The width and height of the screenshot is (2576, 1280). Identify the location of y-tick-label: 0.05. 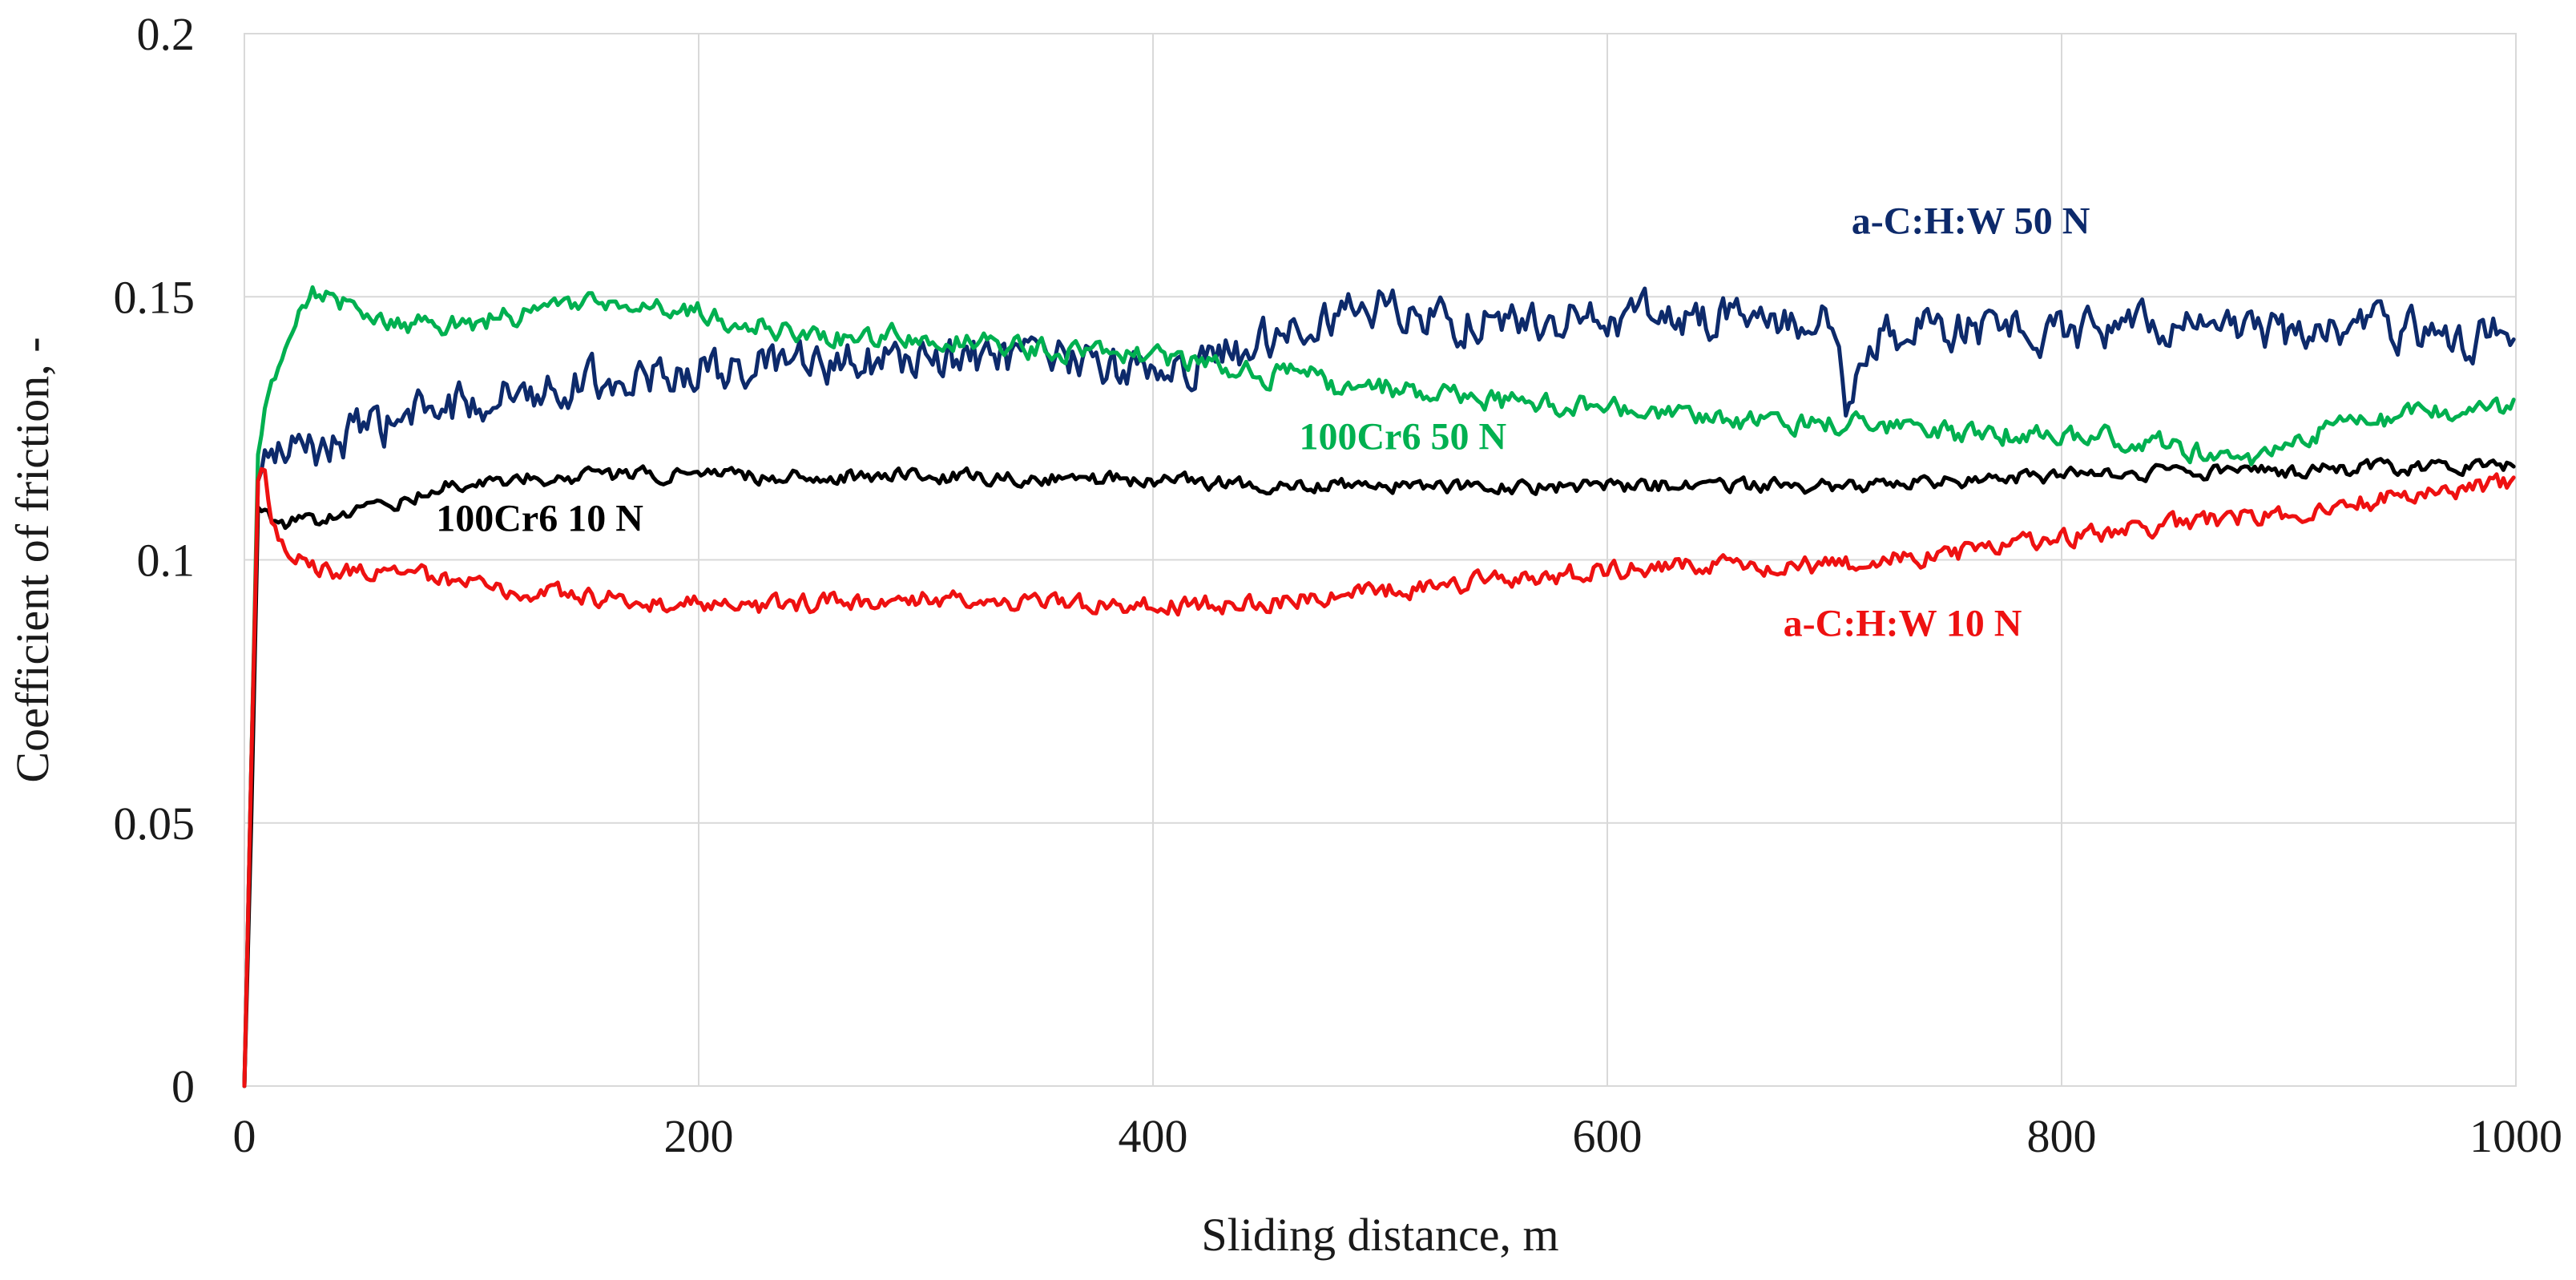
(155, 823).